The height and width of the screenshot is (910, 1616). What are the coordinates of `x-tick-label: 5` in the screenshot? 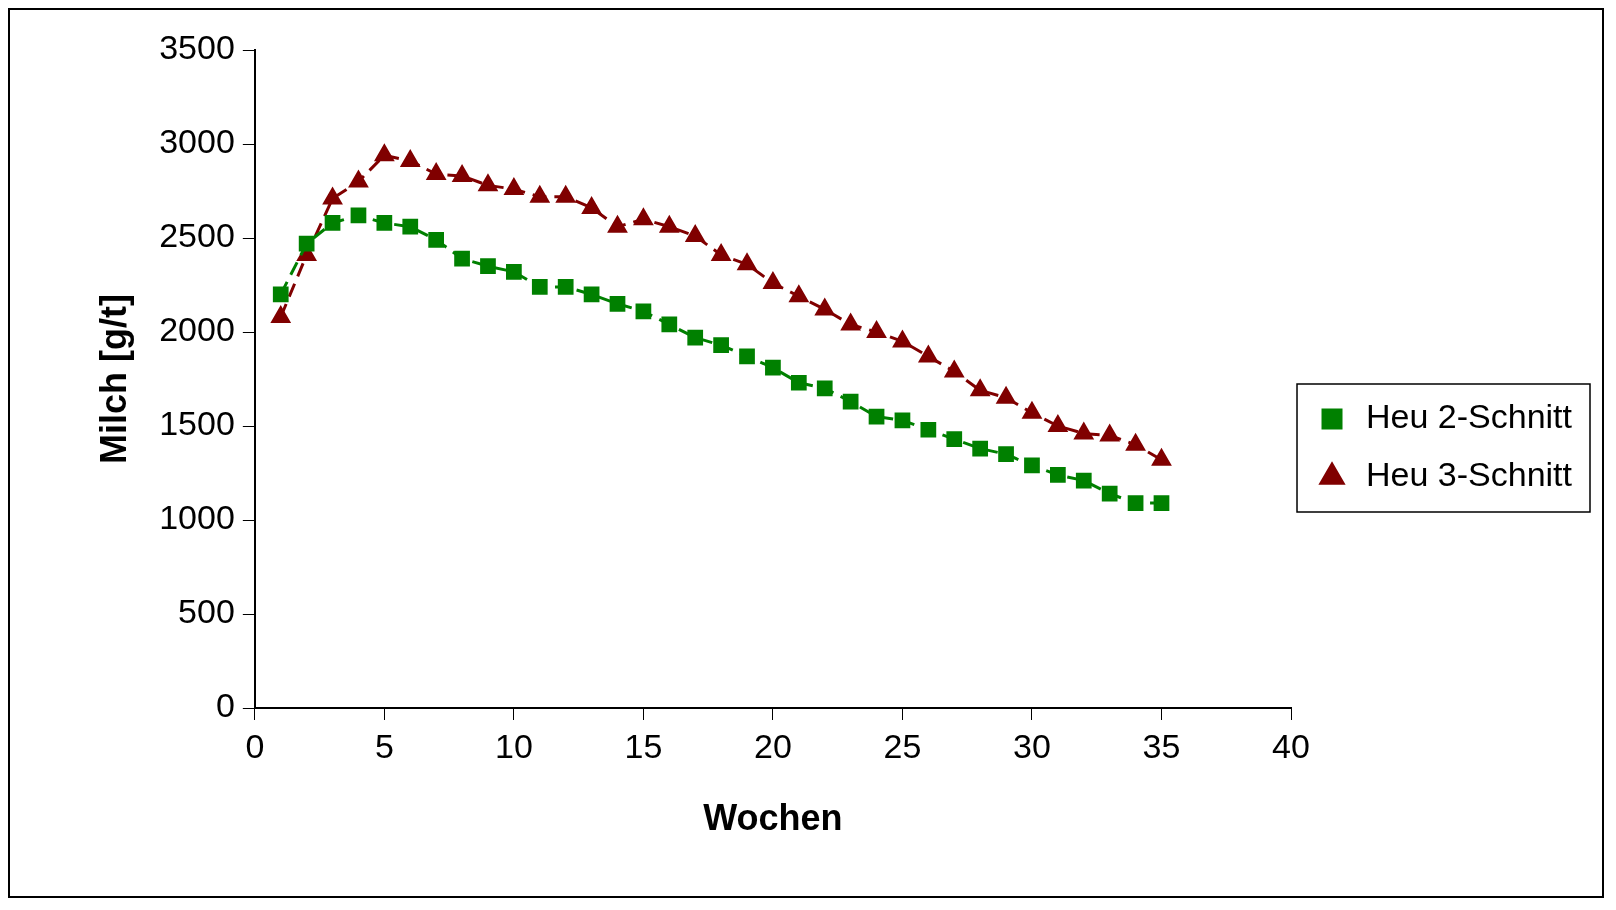 It's located at (384, 745).